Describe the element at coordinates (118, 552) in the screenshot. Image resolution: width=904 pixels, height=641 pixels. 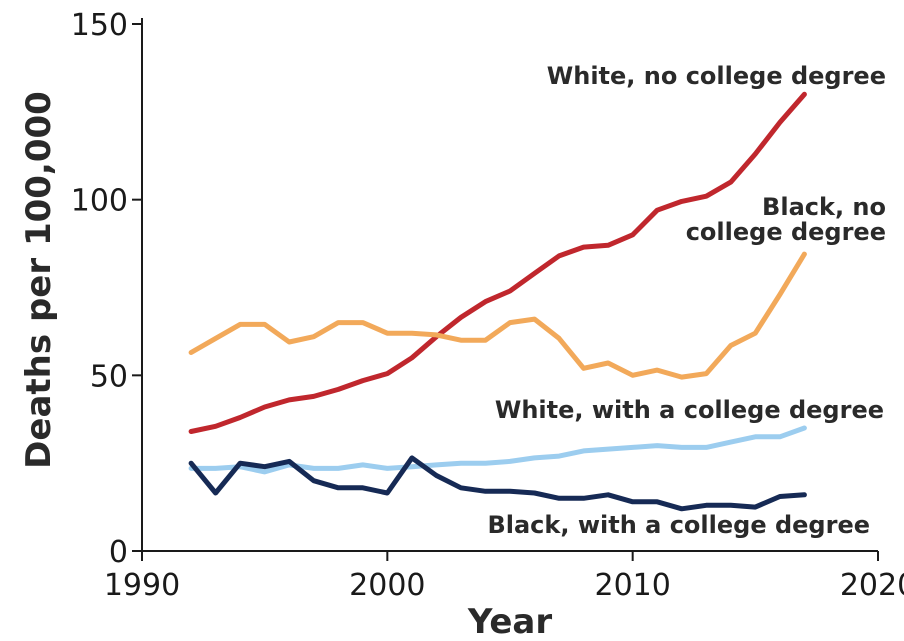
I see `y-tick-label: 0` at that location.